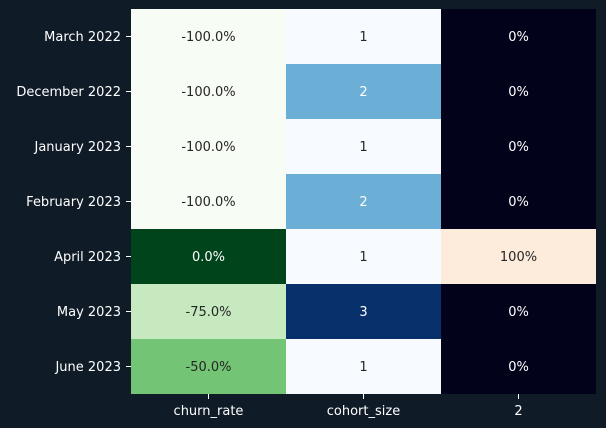  Describe the element at coordinates (78, 147) in the screenshot. I see `row-label: January 2023` at that location.